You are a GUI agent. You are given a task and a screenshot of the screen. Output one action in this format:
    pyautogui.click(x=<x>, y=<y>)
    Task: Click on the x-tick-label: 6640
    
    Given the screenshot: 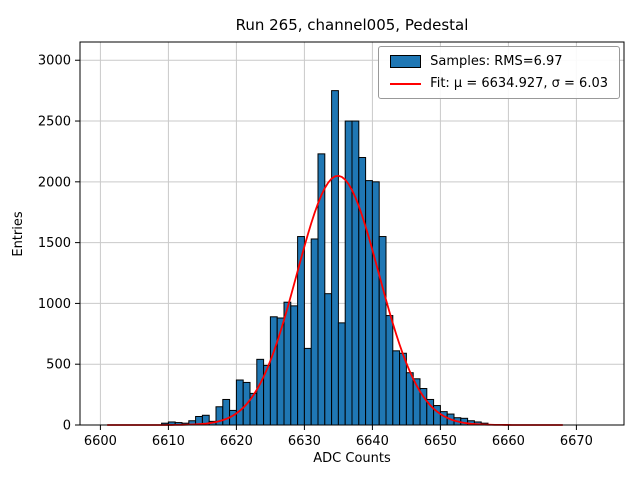 What is the action you would take?
    pyautogui.click(x=372, y=441)
    